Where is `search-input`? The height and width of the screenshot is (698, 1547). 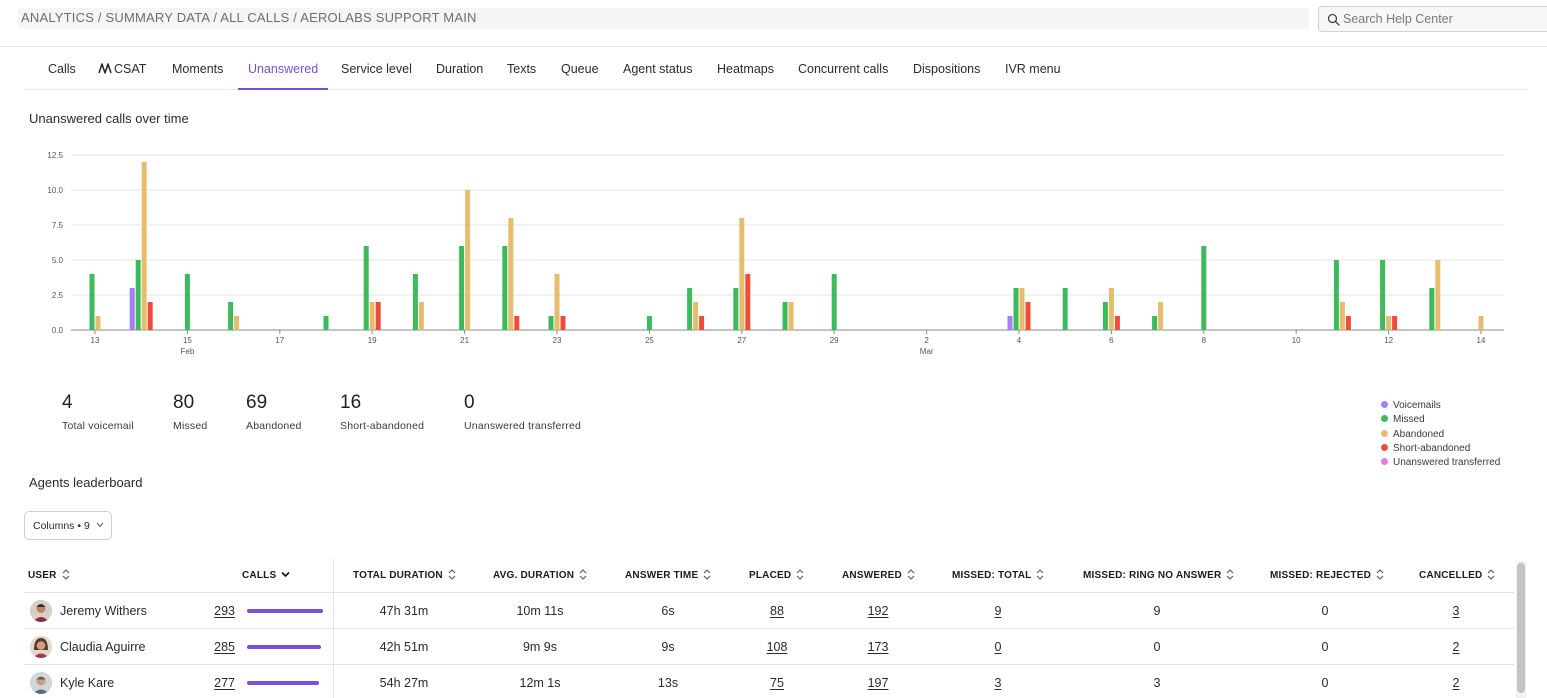
search-input is located at coordinates (1443, 19).